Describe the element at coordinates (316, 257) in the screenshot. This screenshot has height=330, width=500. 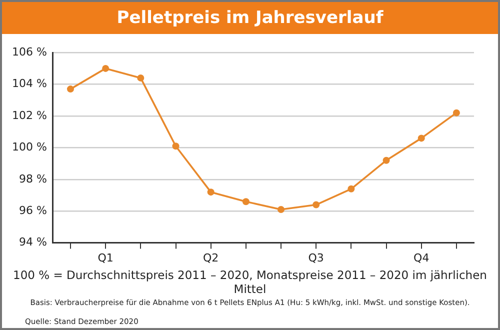
I see `x-tick-label: Q3` at that location.